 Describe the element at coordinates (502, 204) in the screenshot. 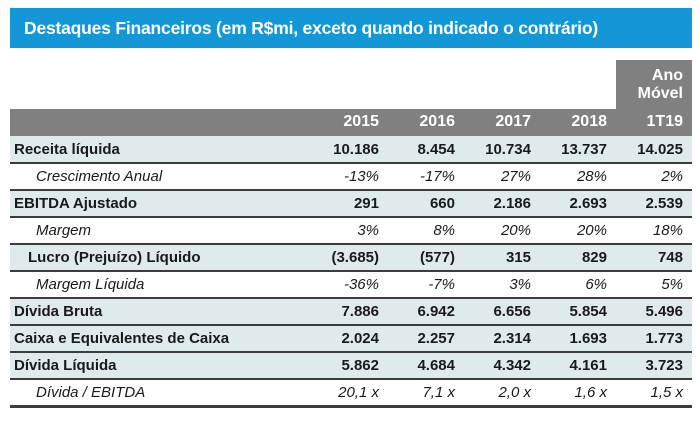

I see `row-value: 2.186` at that location.